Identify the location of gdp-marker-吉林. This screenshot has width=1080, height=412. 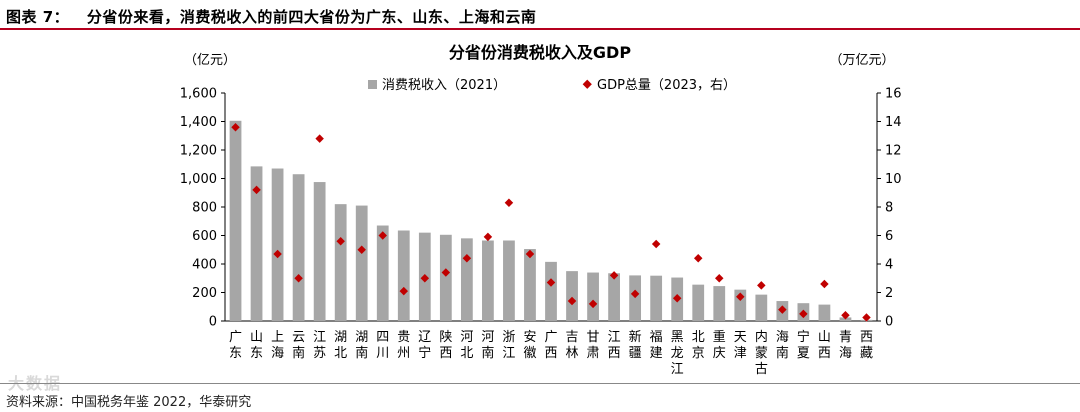
(572, 301).